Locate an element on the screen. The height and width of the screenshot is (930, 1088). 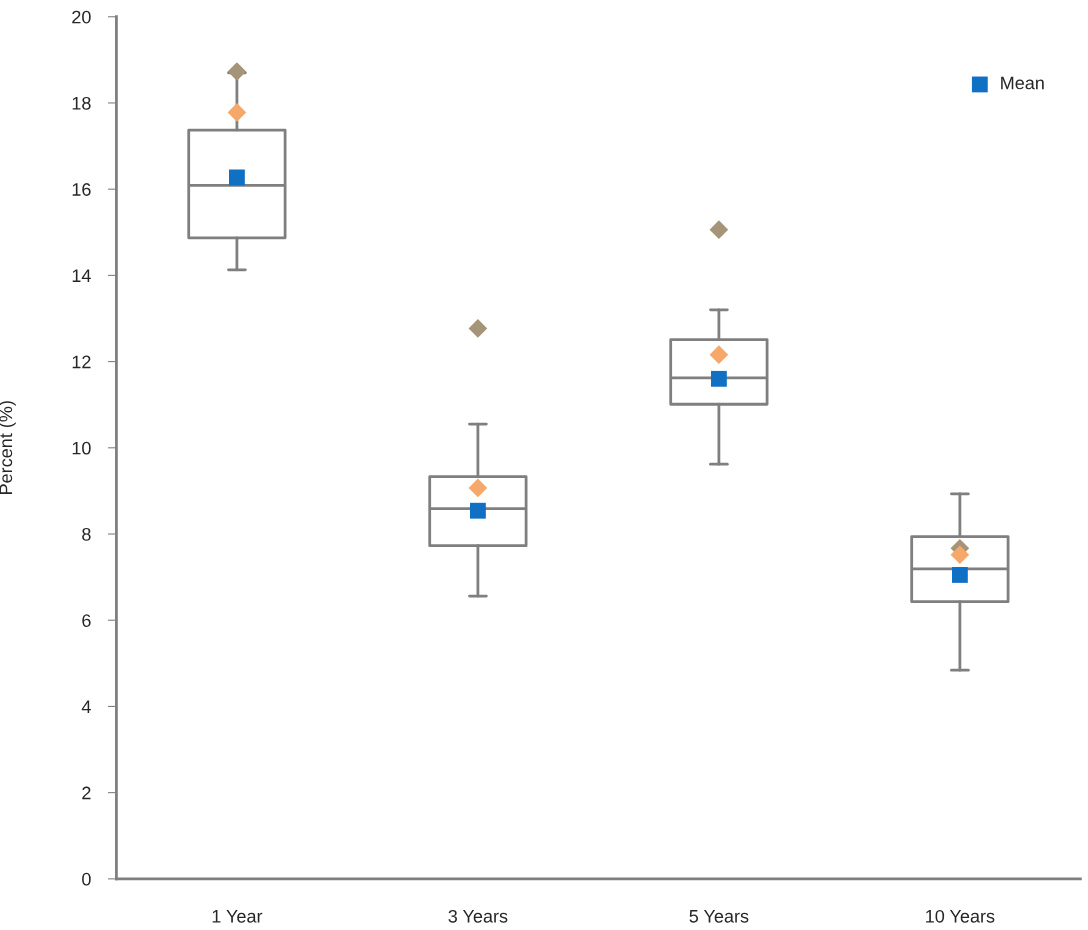
y-tick-label: 0 is located at coordinates (86, 879).